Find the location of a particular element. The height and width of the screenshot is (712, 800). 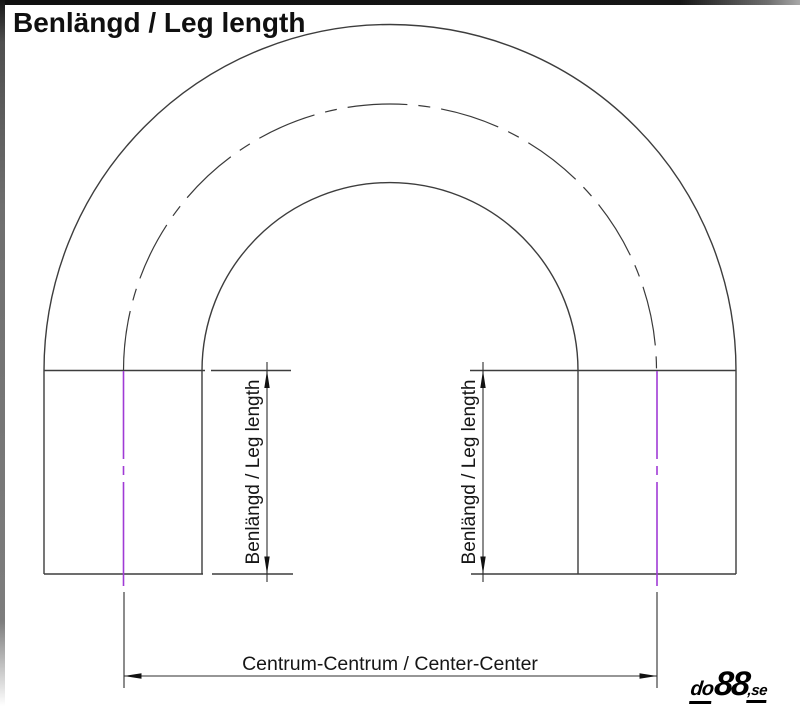

logo-prefix: do is located at coordinates (701, 691).